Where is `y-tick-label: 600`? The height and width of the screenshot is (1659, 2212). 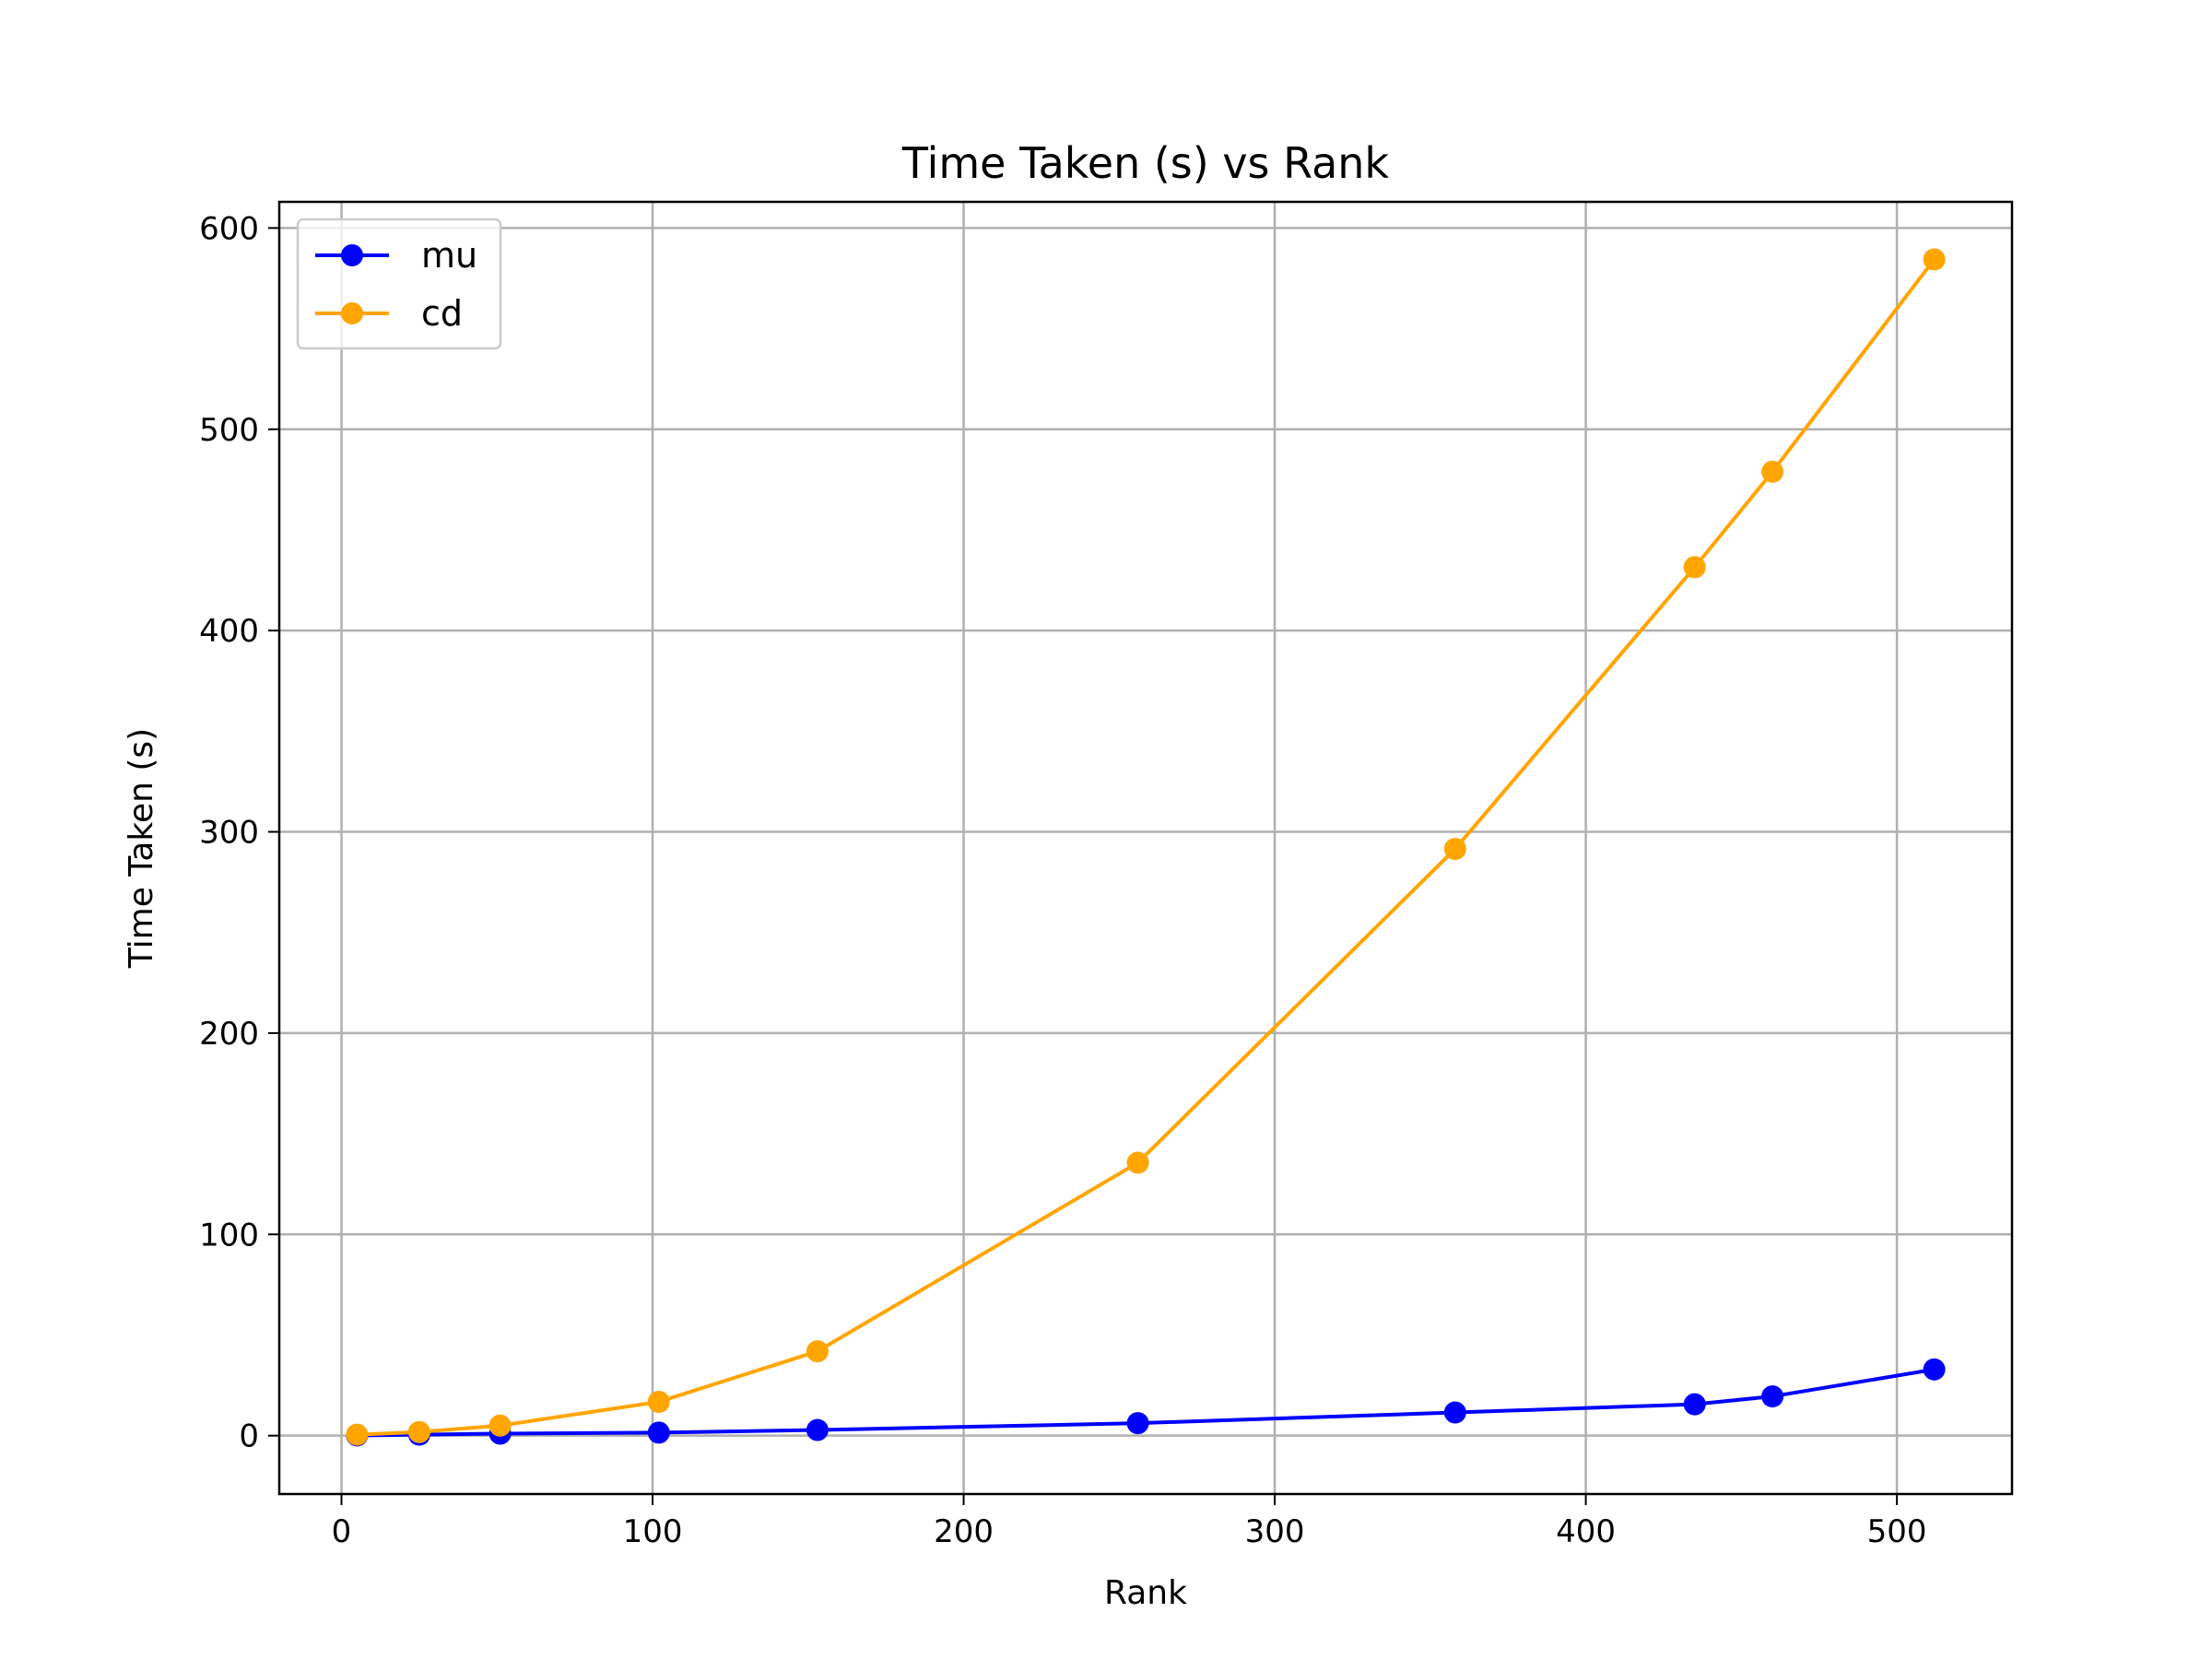 y-tick-label: 600 is located at coordinates (229, 228).